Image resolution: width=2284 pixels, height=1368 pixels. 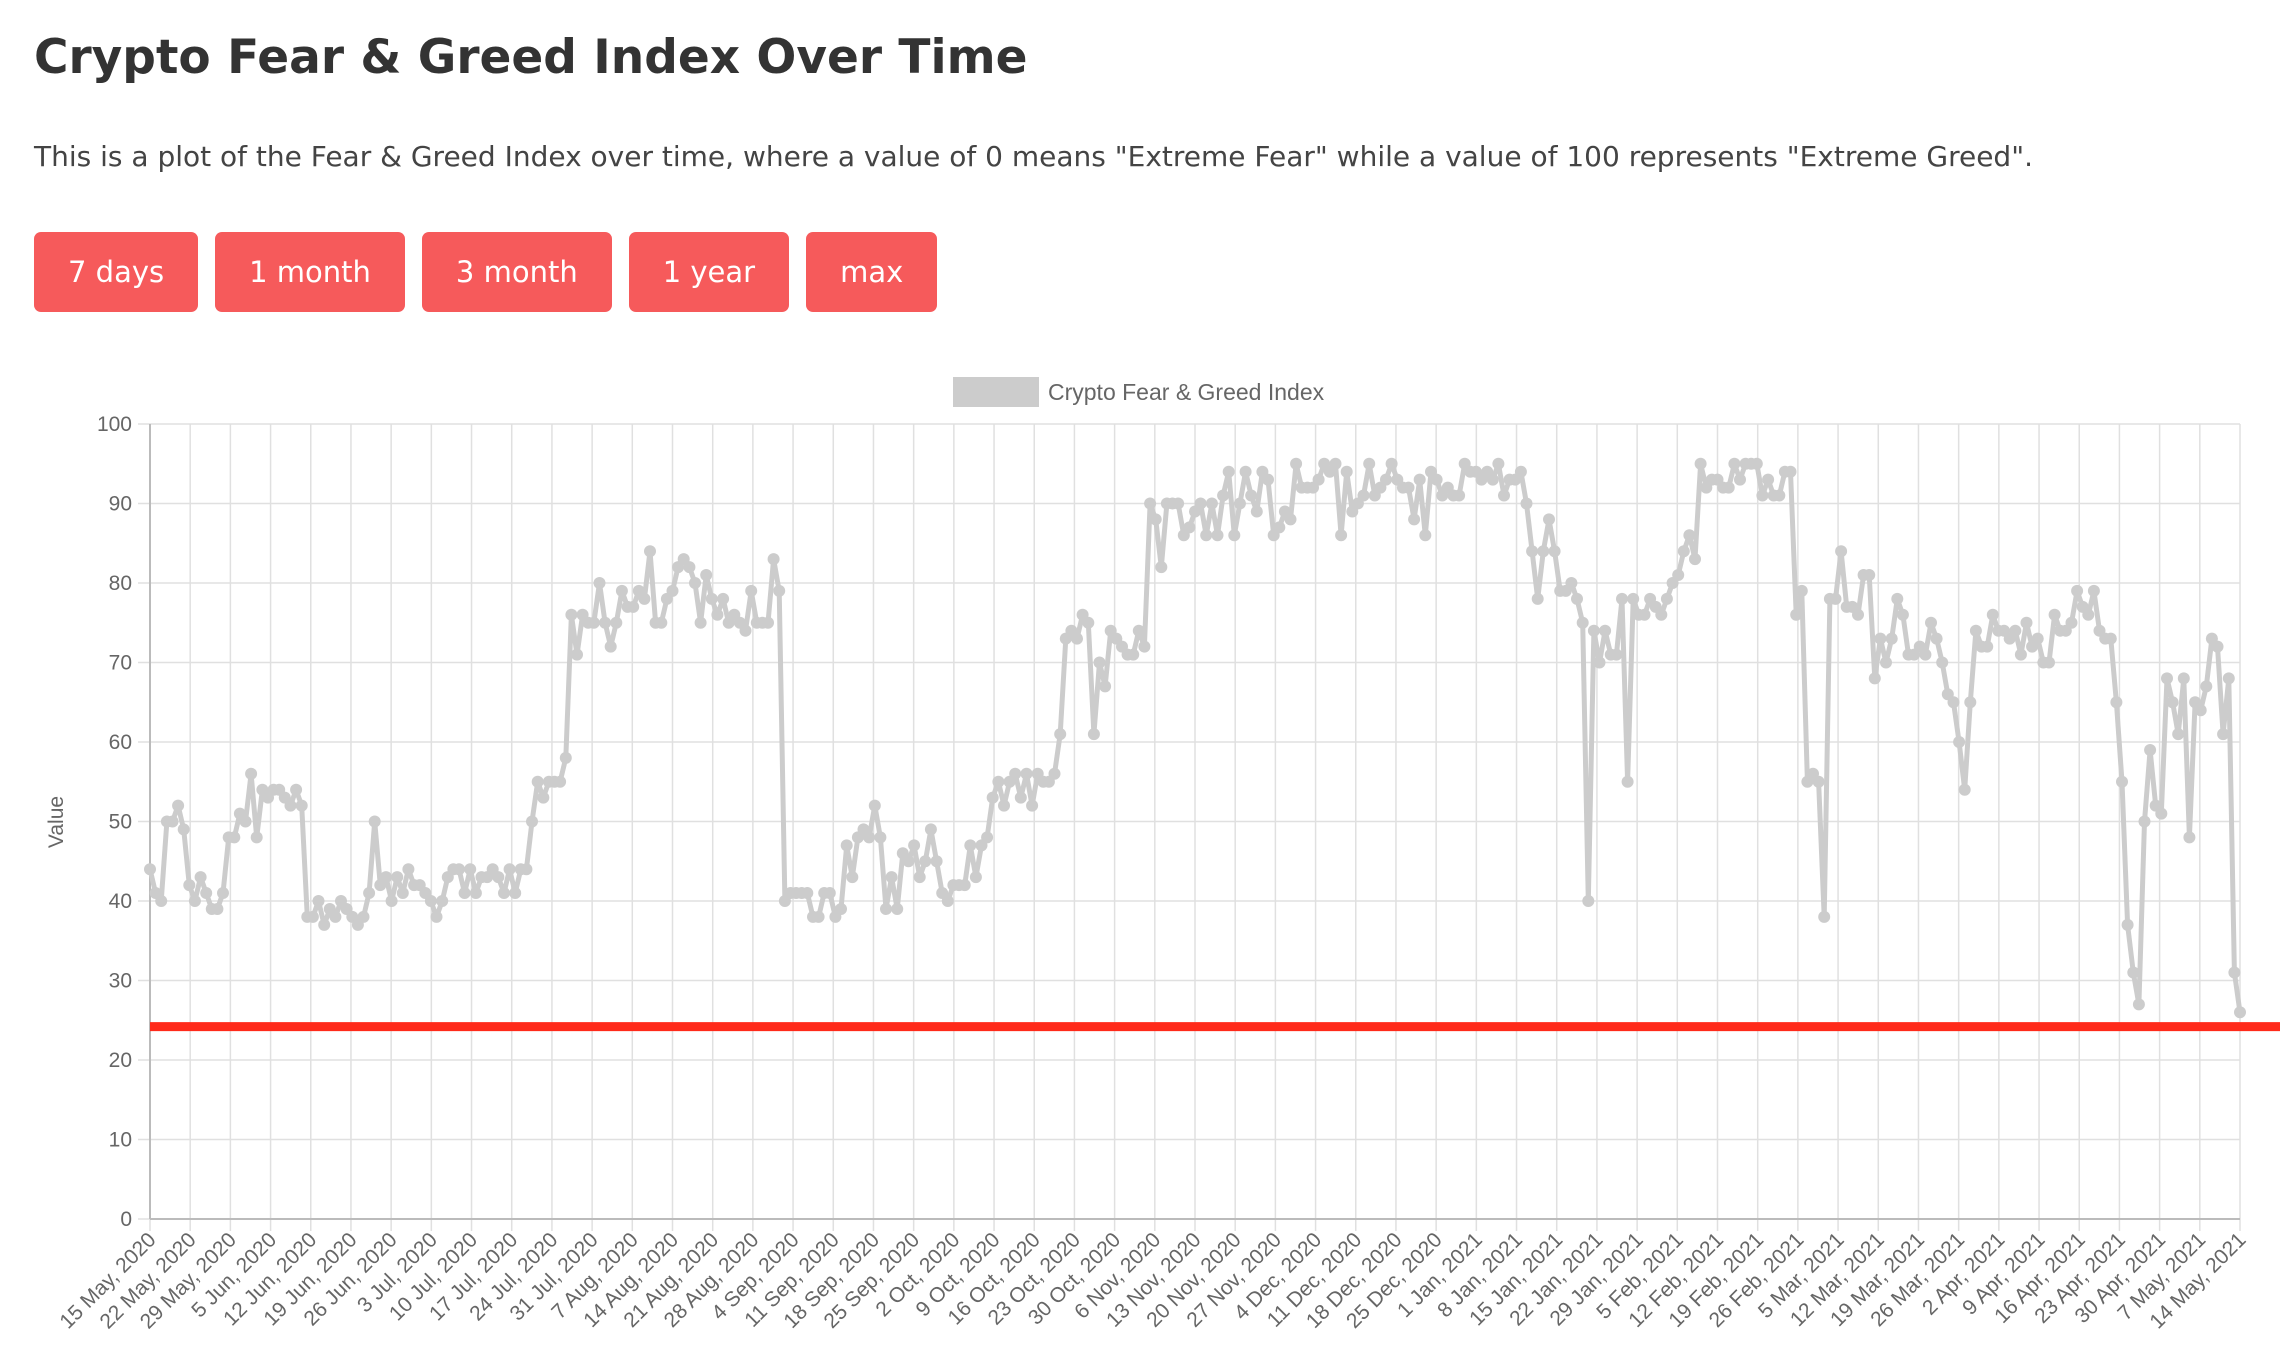 What do you see at coordinates (116, 272) in the screenshot?
I see `range-button-7-days: 7 days` at bounding box center [116, 272].